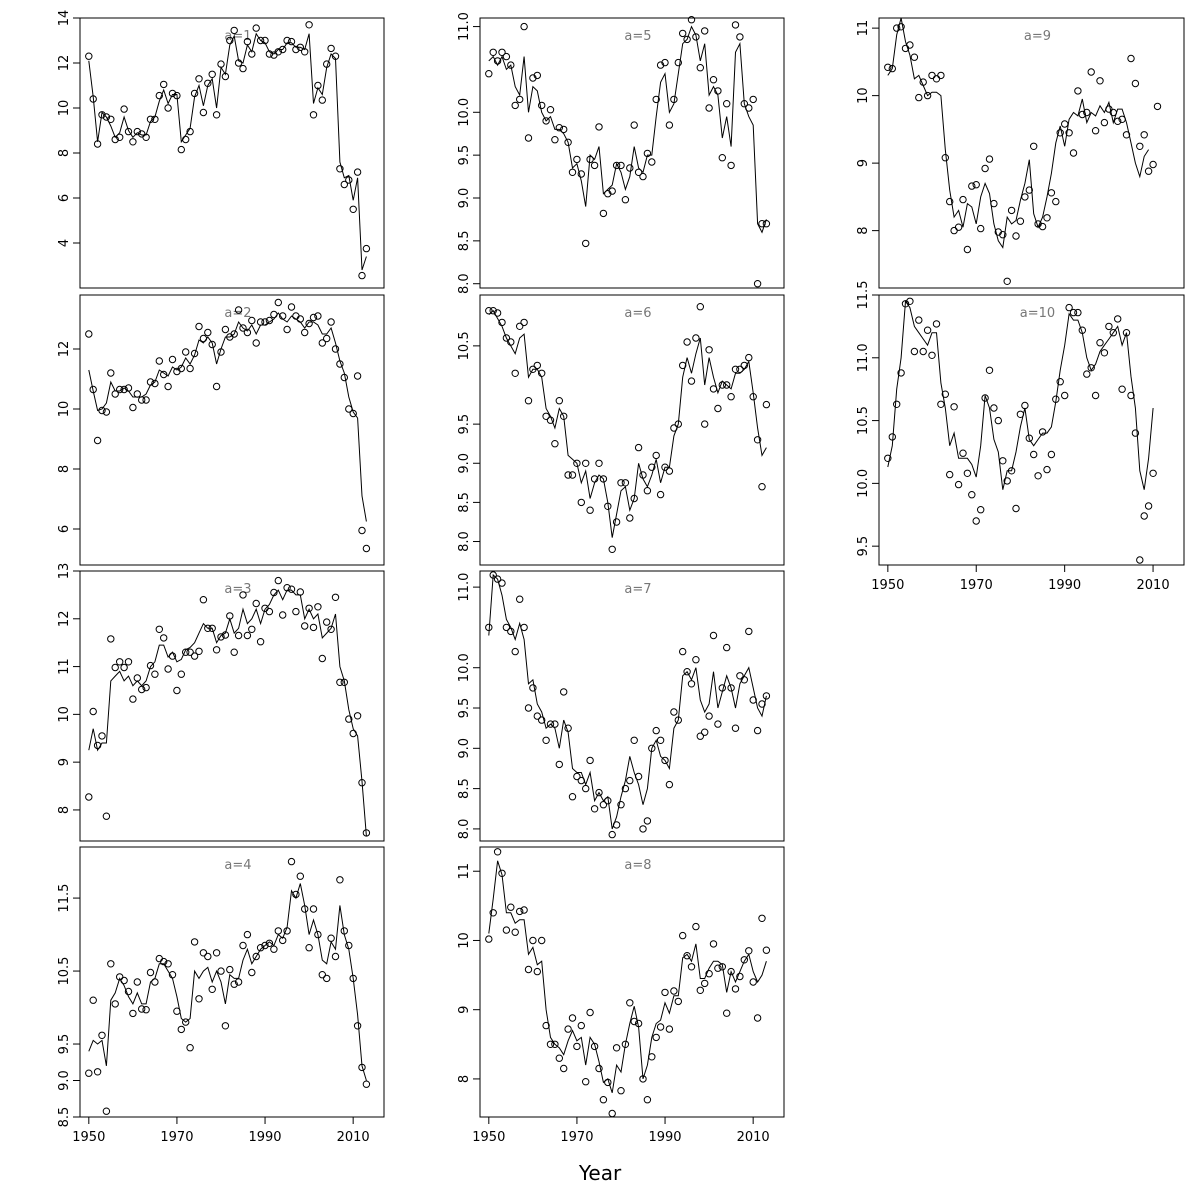  I want to click on y-tick-label: 12, so click(64, 349).